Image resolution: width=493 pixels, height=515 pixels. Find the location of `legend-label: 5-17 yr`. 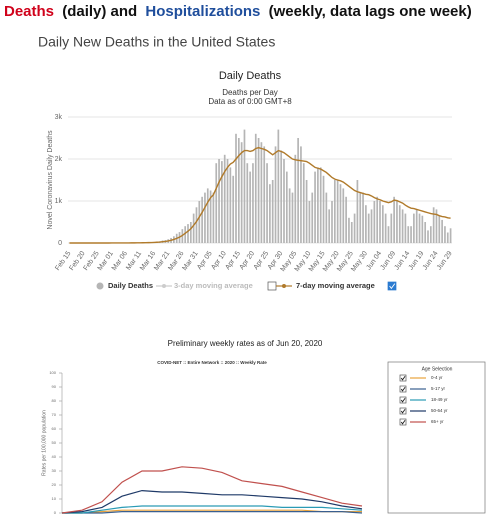

legend-label: 5-17 yr is located at coordinates (438, 388).